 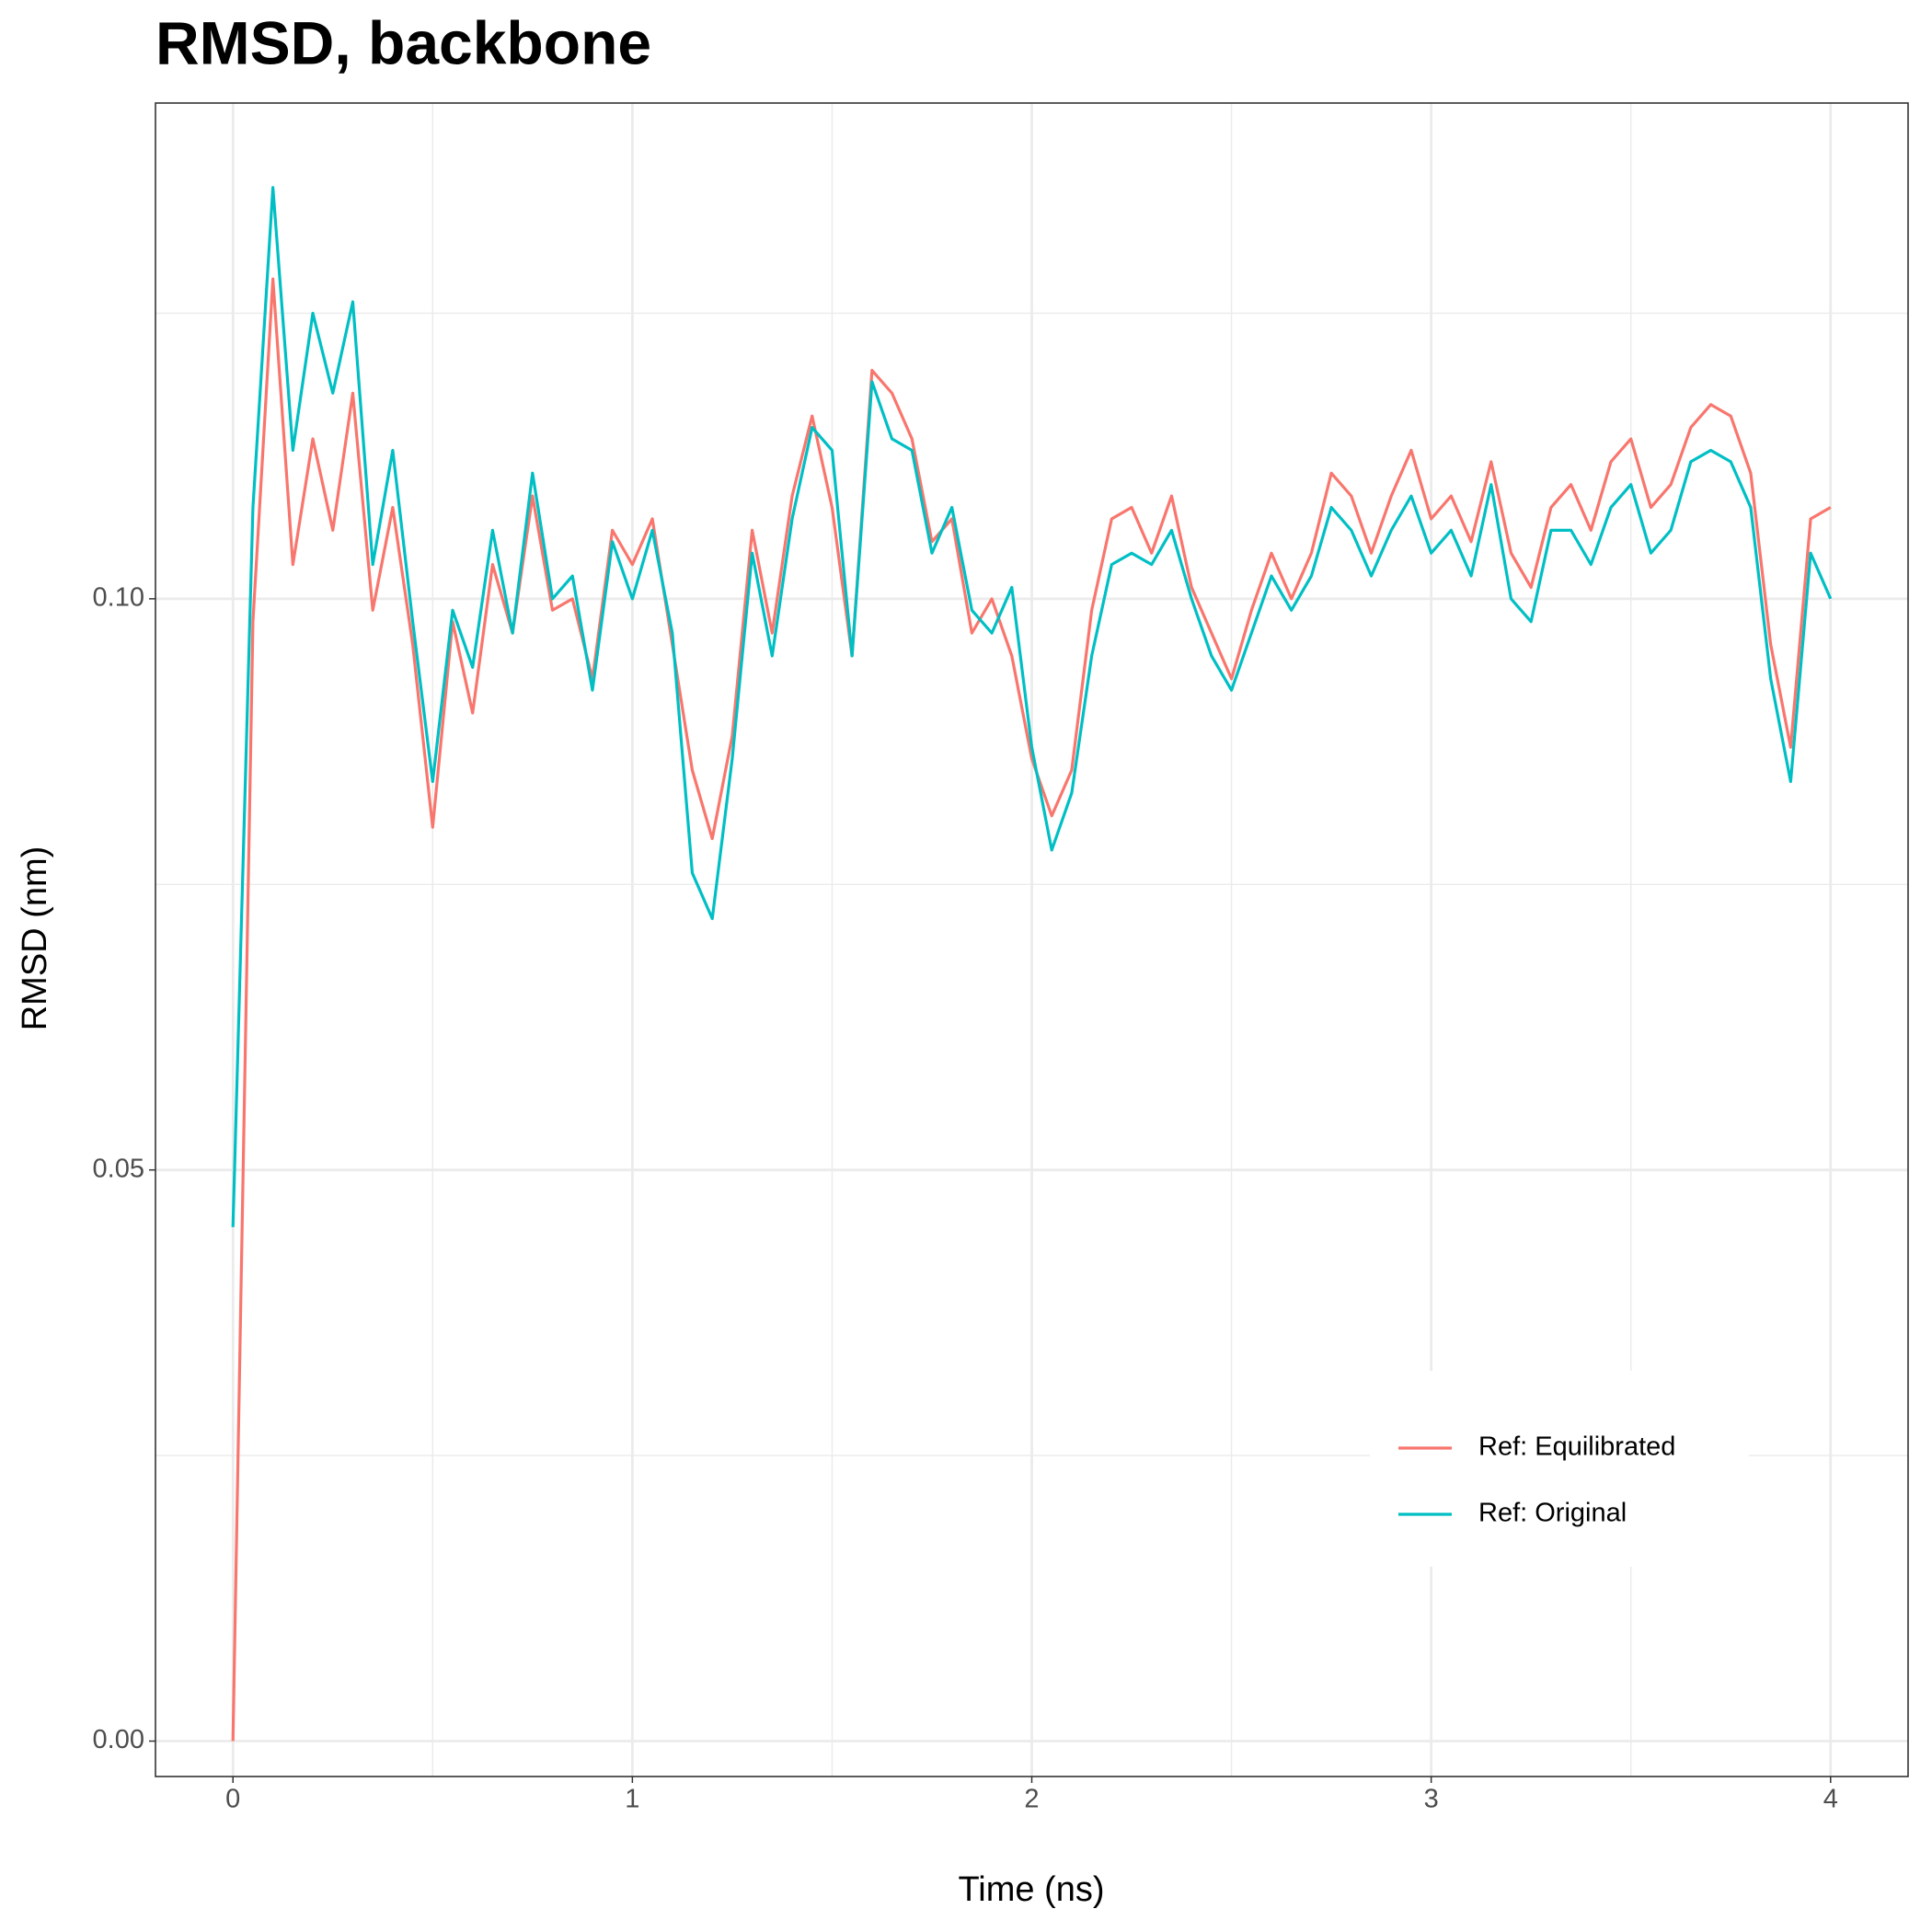 I want to click on chart-title: RMSD, backbone, so click(x=403, y=42).